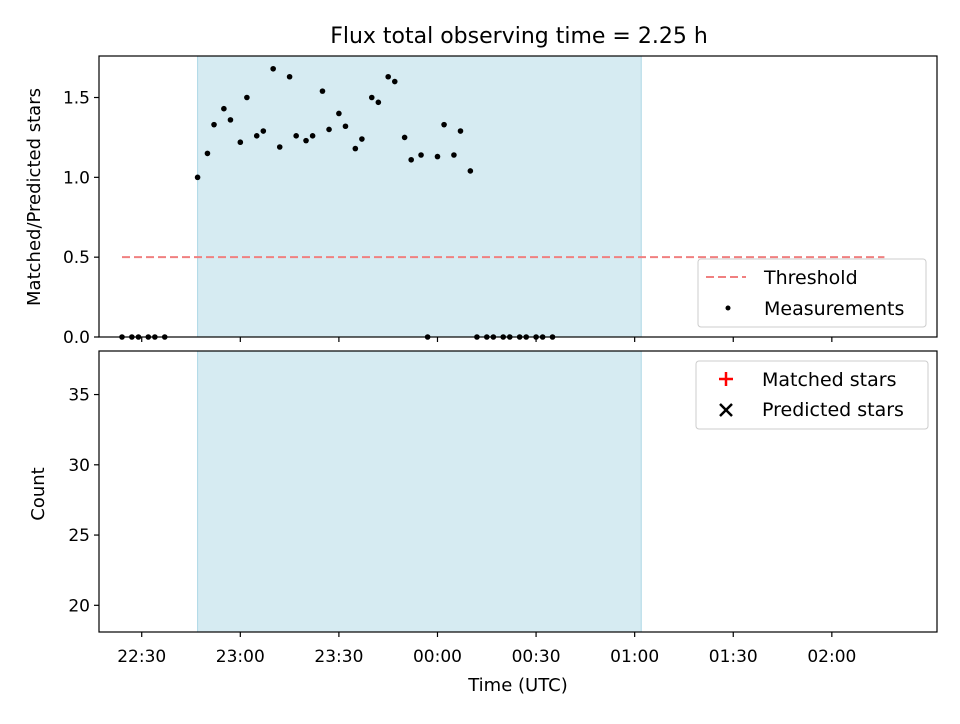 Image resolution: width=960 pixels, height=724 pixels. What do you see at coordinates (517, 685) in the screenshot?
I see `x-axis-label: Time (UTC)` at bounding box center [517, 685].